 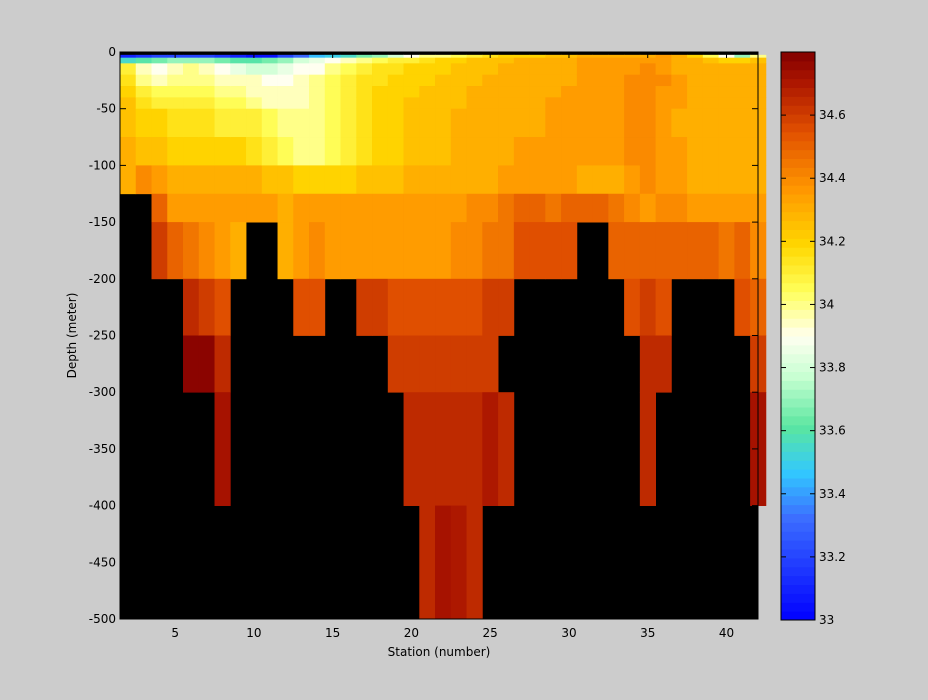 I want to click on y-tick-label: -100, so click(x=102, y=165).